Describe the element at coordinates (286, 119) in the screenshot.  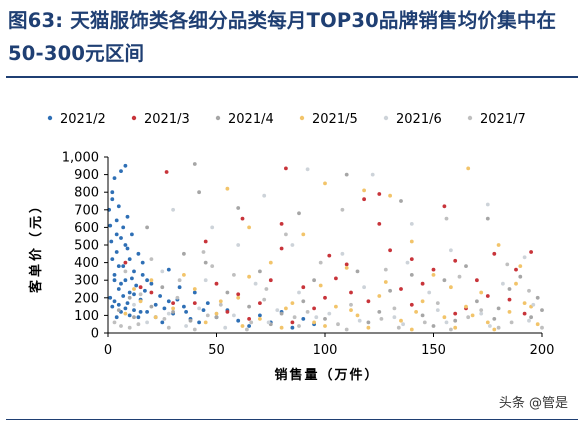
I see `chart-legend: 2021/2 2021/3 2021/4 2021/5 2021/6 2021/7` at that location.